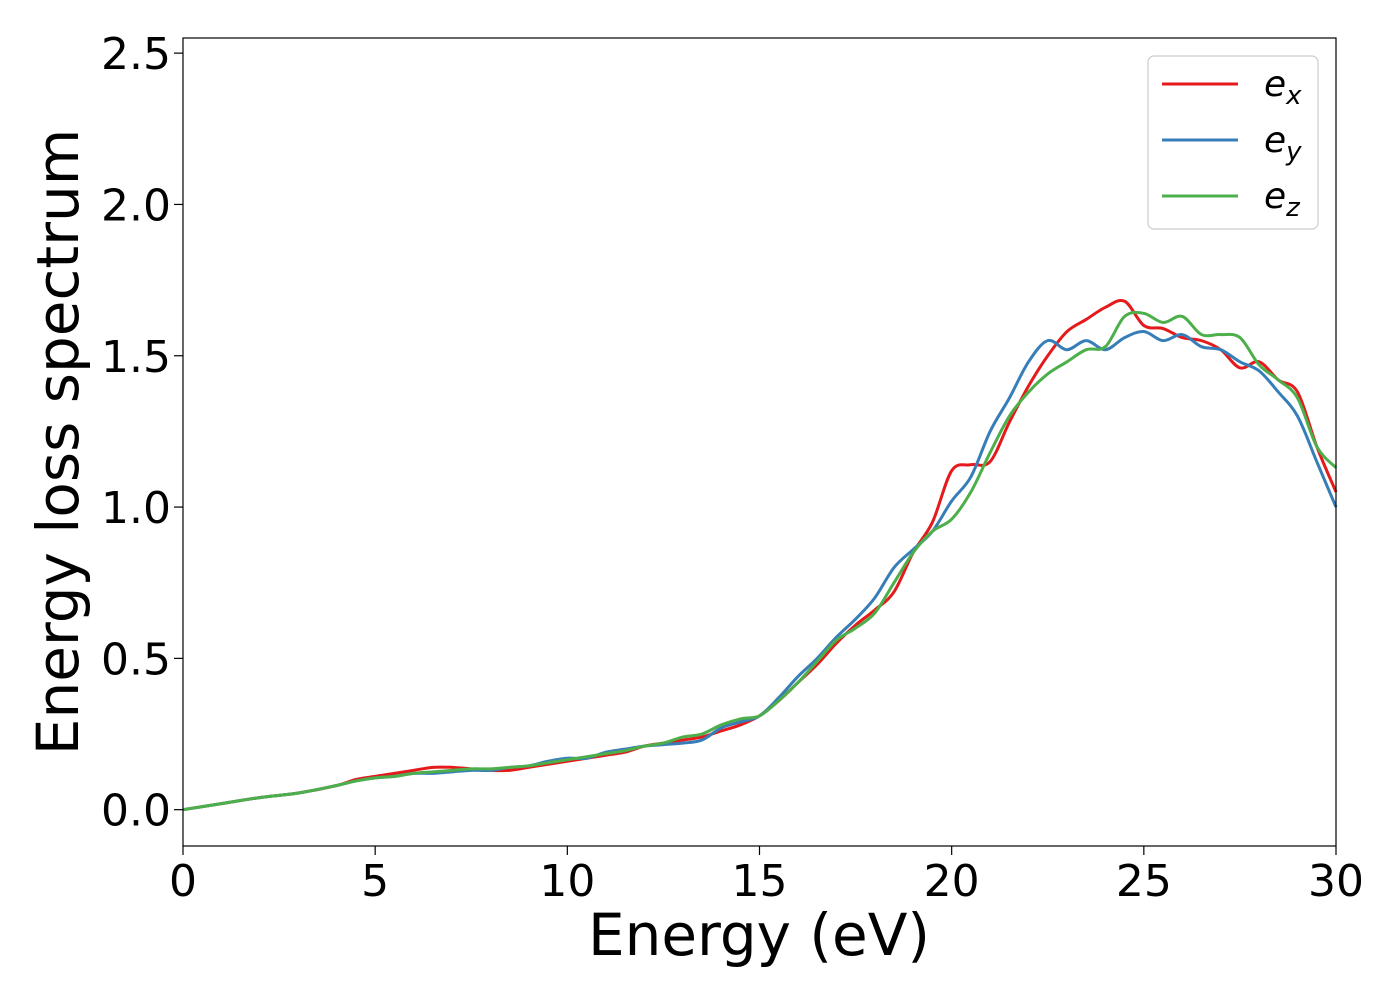 The width and height of the screenshot is (1400, 1000). What do you see at coordinates (375, 881) in the screenshot?
I see `x-tick-label: 5` at bounding box center [375, 881].